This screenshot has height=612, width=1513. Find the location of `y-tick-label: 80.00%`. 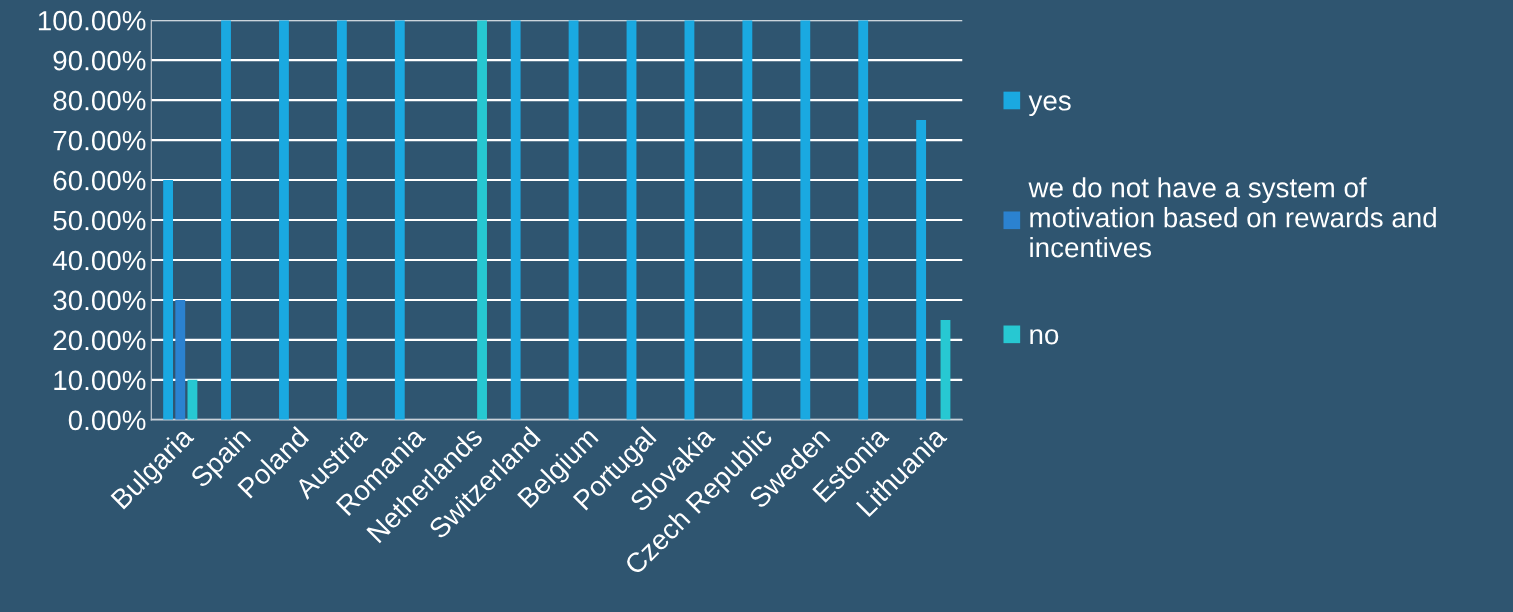

y-tick-label: 80.00% is located at coordinates (99, 100).